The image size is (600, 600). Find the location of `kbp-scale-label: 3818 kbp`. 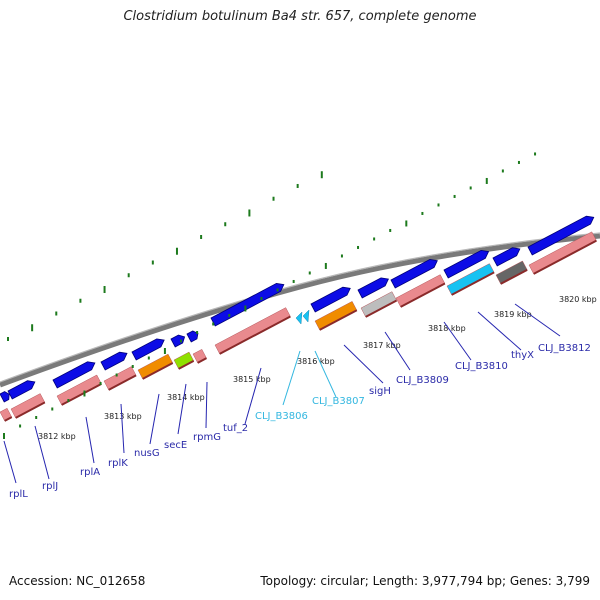

kbp-scale-label: 3818 kbp is located at coordinates (447, 328).